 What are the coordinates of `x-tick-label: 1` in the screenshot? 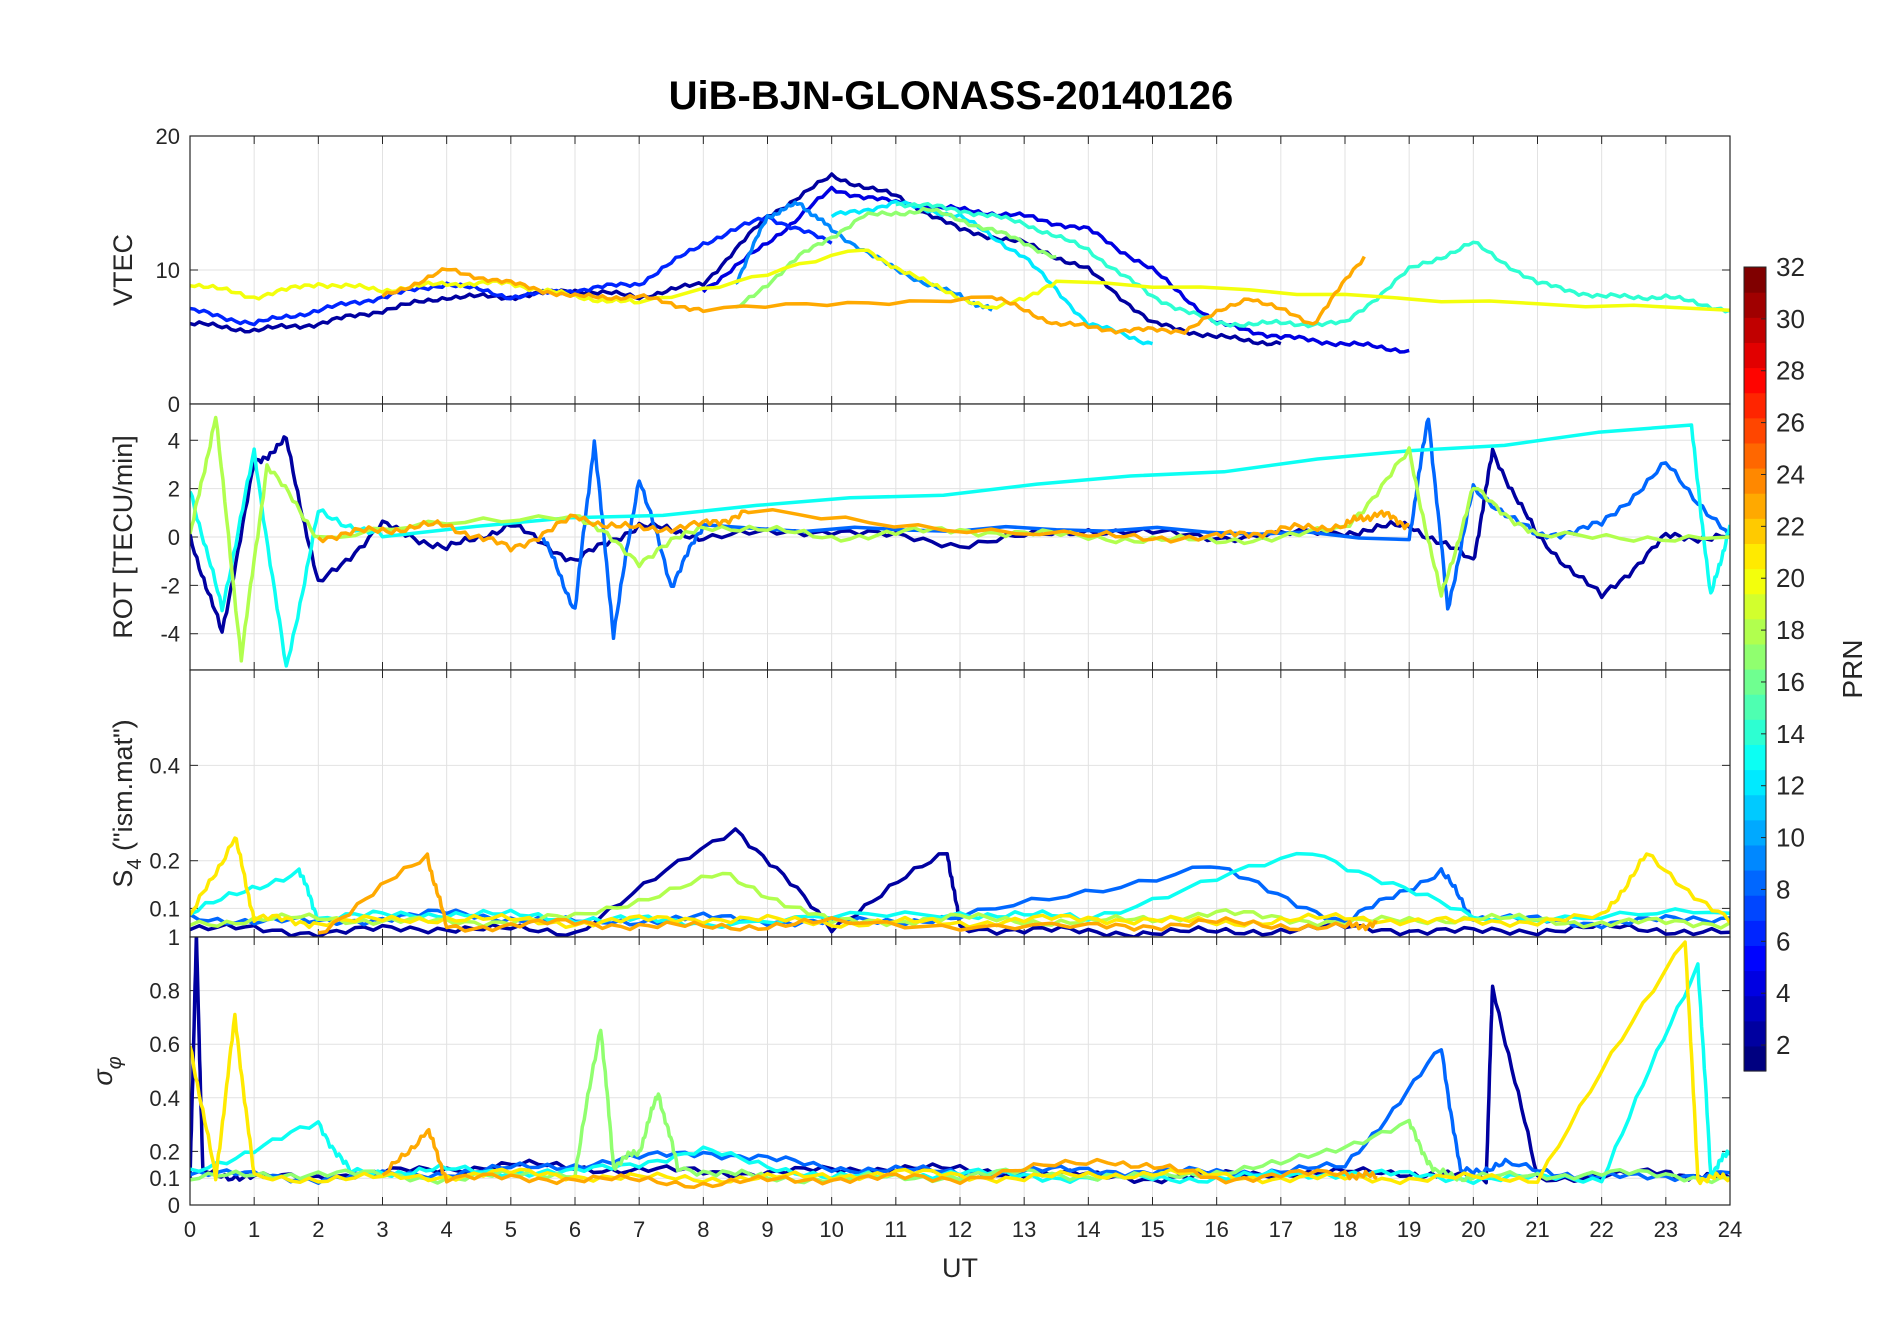 It's located at (254, 1229).